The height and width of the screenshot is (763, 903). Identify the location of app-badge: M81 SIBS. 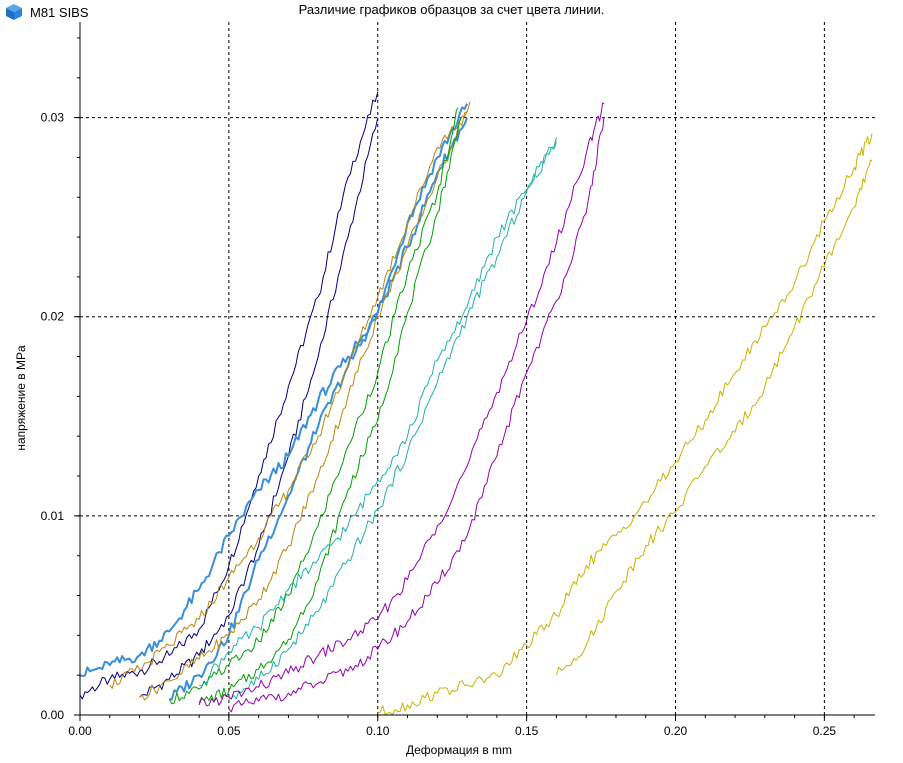
(46, 12).